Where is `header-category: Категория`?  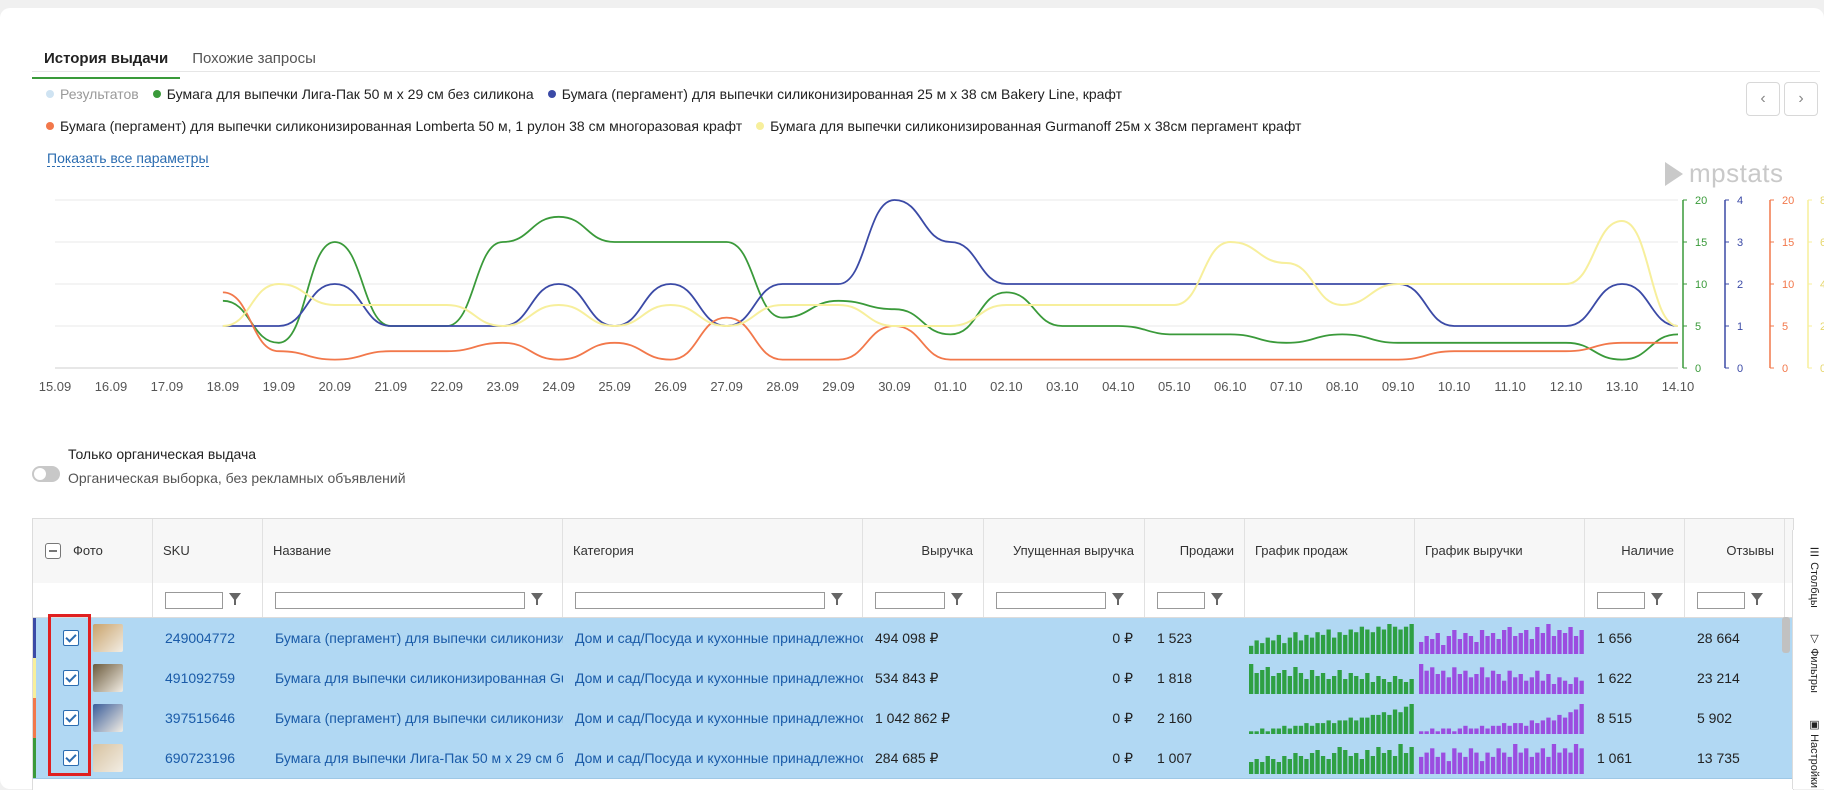 header-category: Категория is located at coordinates (713, 551).